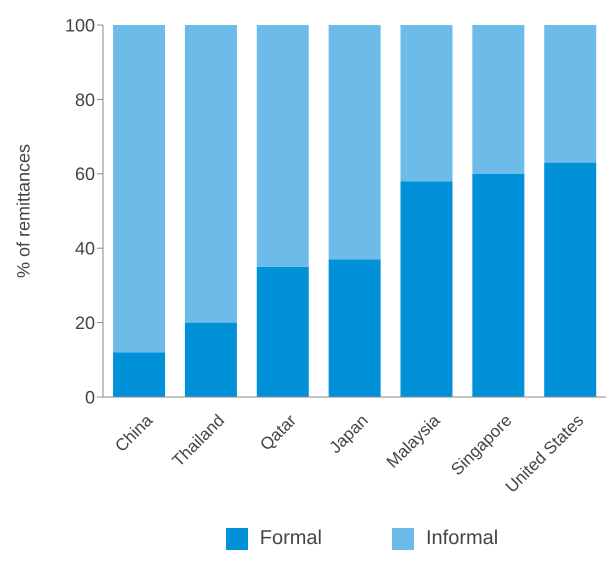  Describe the element at coordinates (84, 174) in the screenshot. I see `y-tick-label: 60` at that location.